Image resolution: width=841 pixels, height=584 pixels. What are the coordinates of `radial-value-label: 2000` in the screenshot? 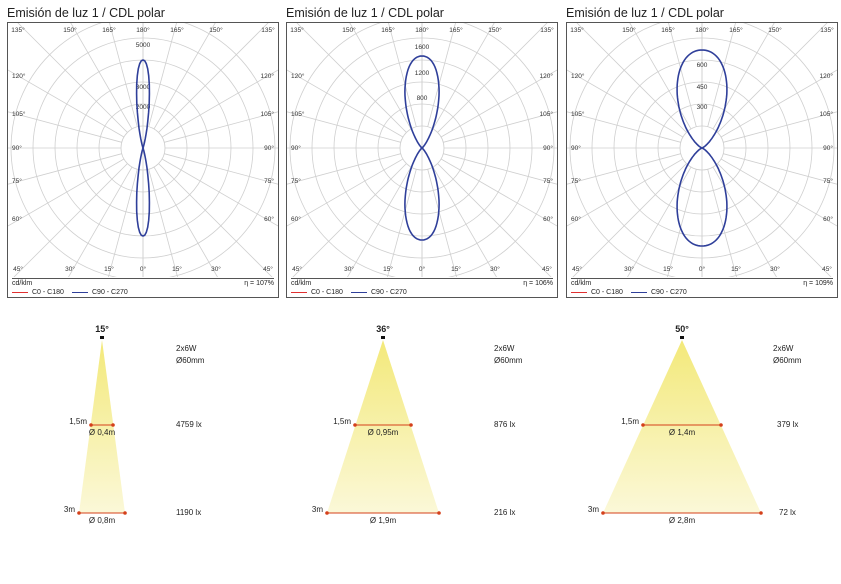 It's located at (143, 107).